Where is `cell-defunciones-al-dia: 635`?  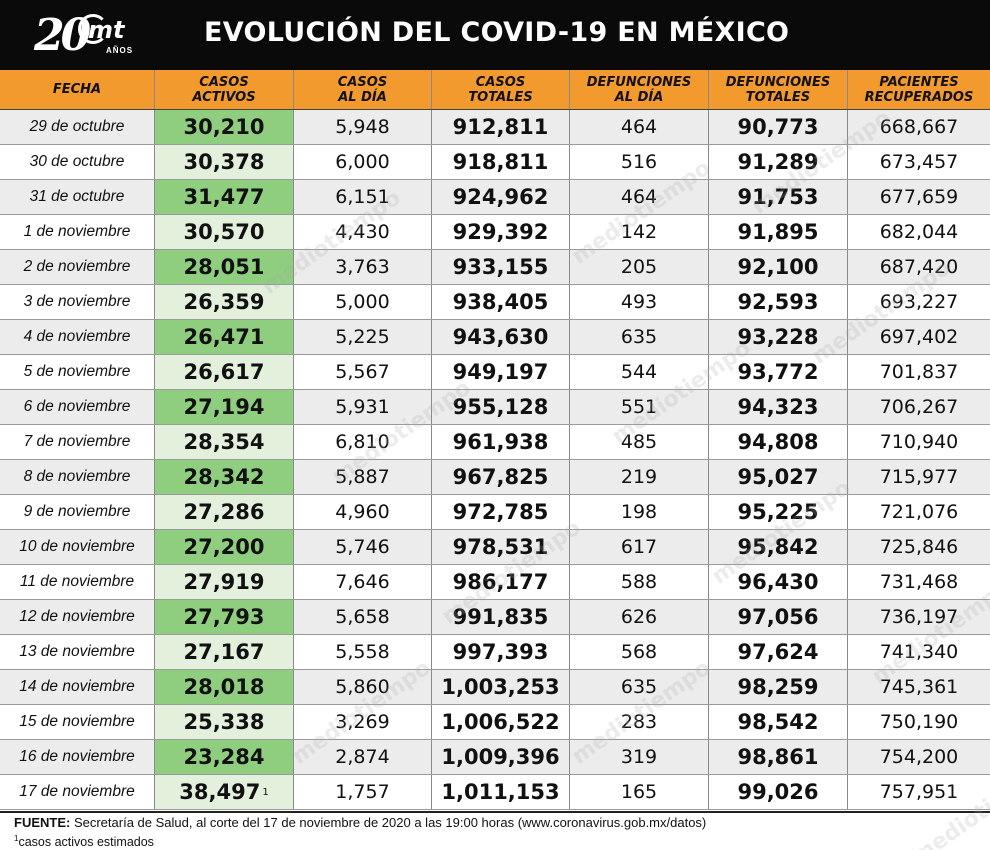 cell-defunciones-al-dia: 635 is located at coordinates (639, 337).